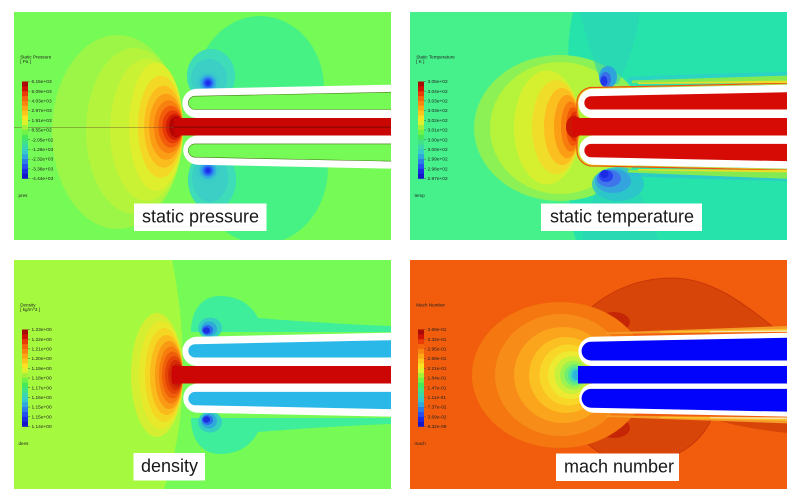 Image resolution: width=800 pixels, height=502 pixels. I want to click on svg-text: 3.02e+02, so click(438, 121).